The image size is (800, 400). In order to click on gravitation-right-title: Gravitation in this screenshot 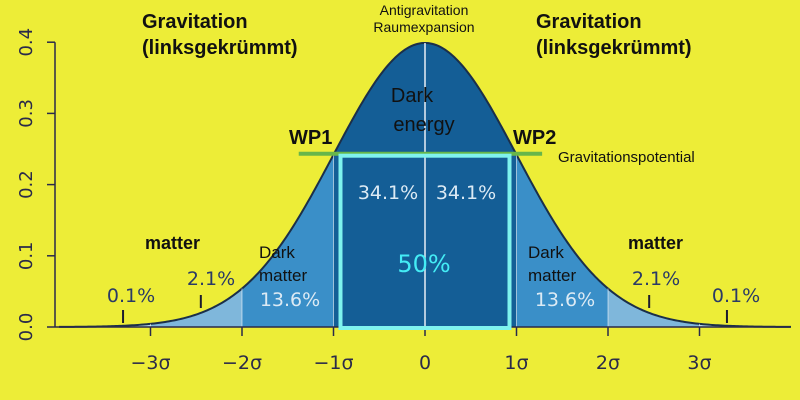, I will do `click(589, 22)`.